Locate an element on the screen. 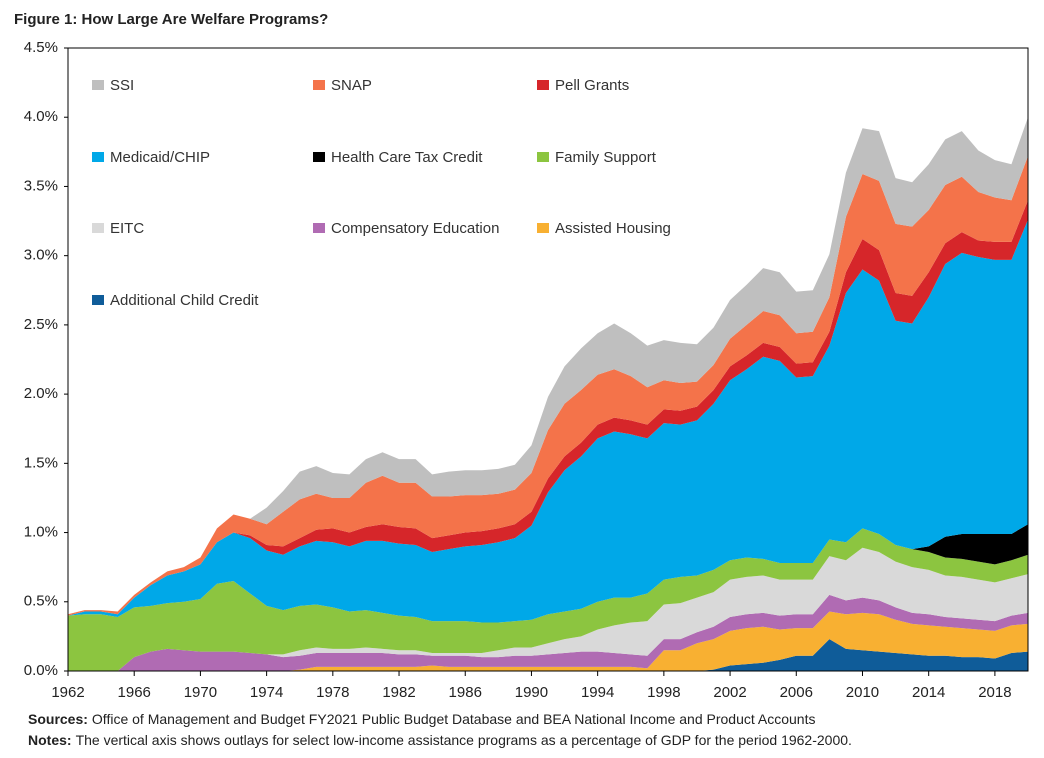 Image resolution: width=1044 pixels, height=758 pixels. x-tick-label: 2002 is located at coordinates (729, 692).